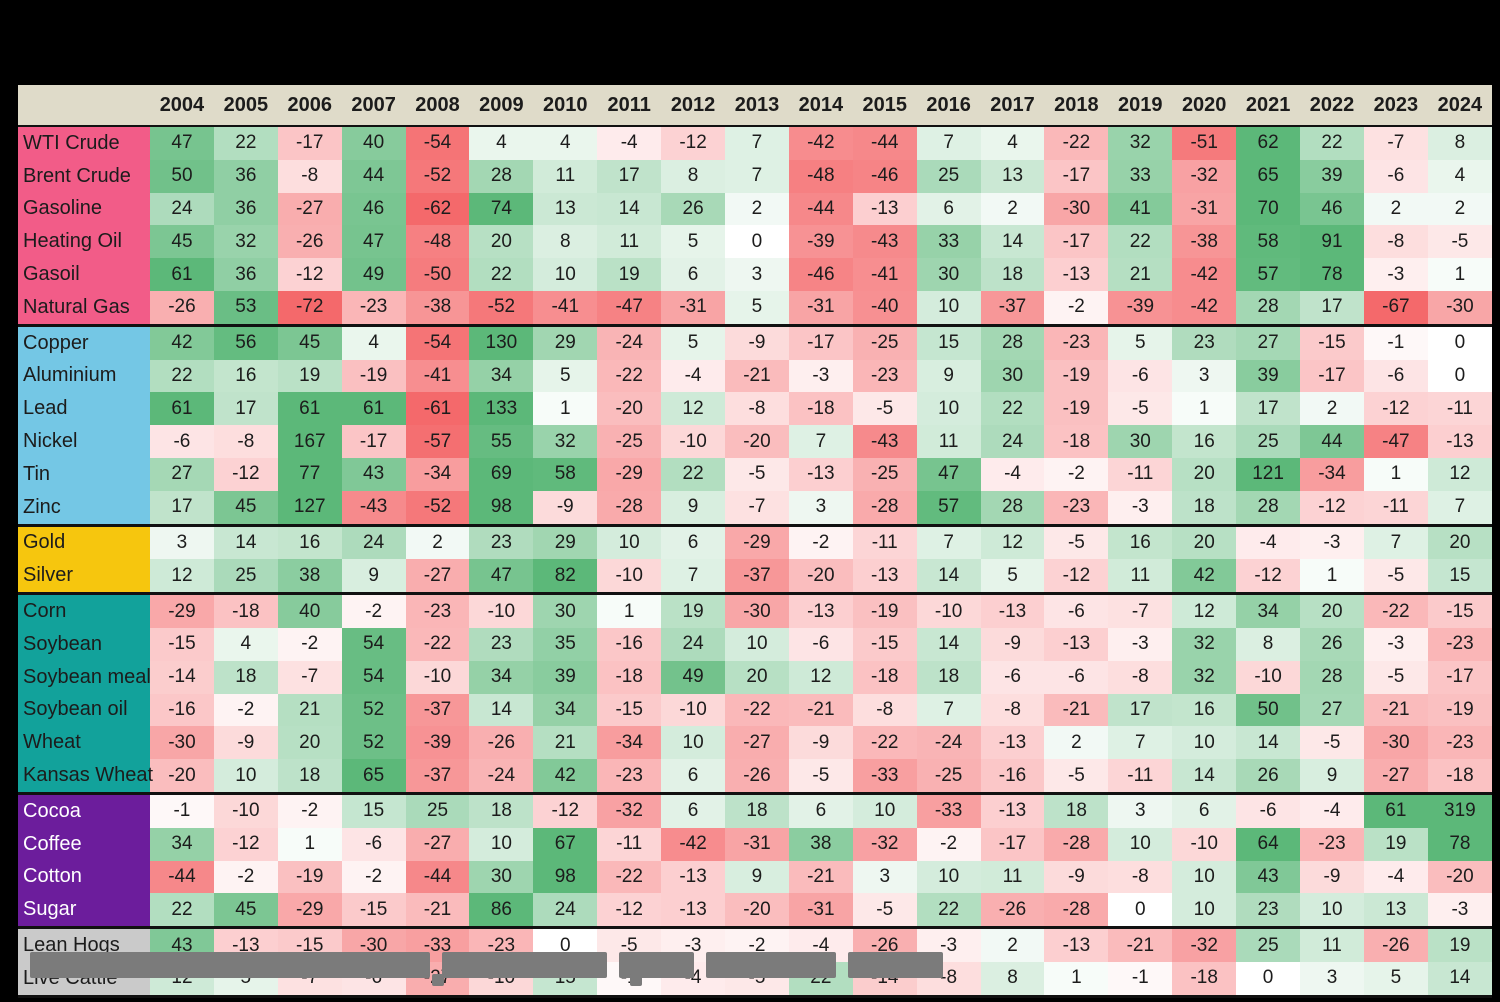 Image resolution: width=1500 pixels, height=1002 pixels. Describe the element at coordinates (656, 965) in the screenshot. I see `redacted-text-block` at that location.